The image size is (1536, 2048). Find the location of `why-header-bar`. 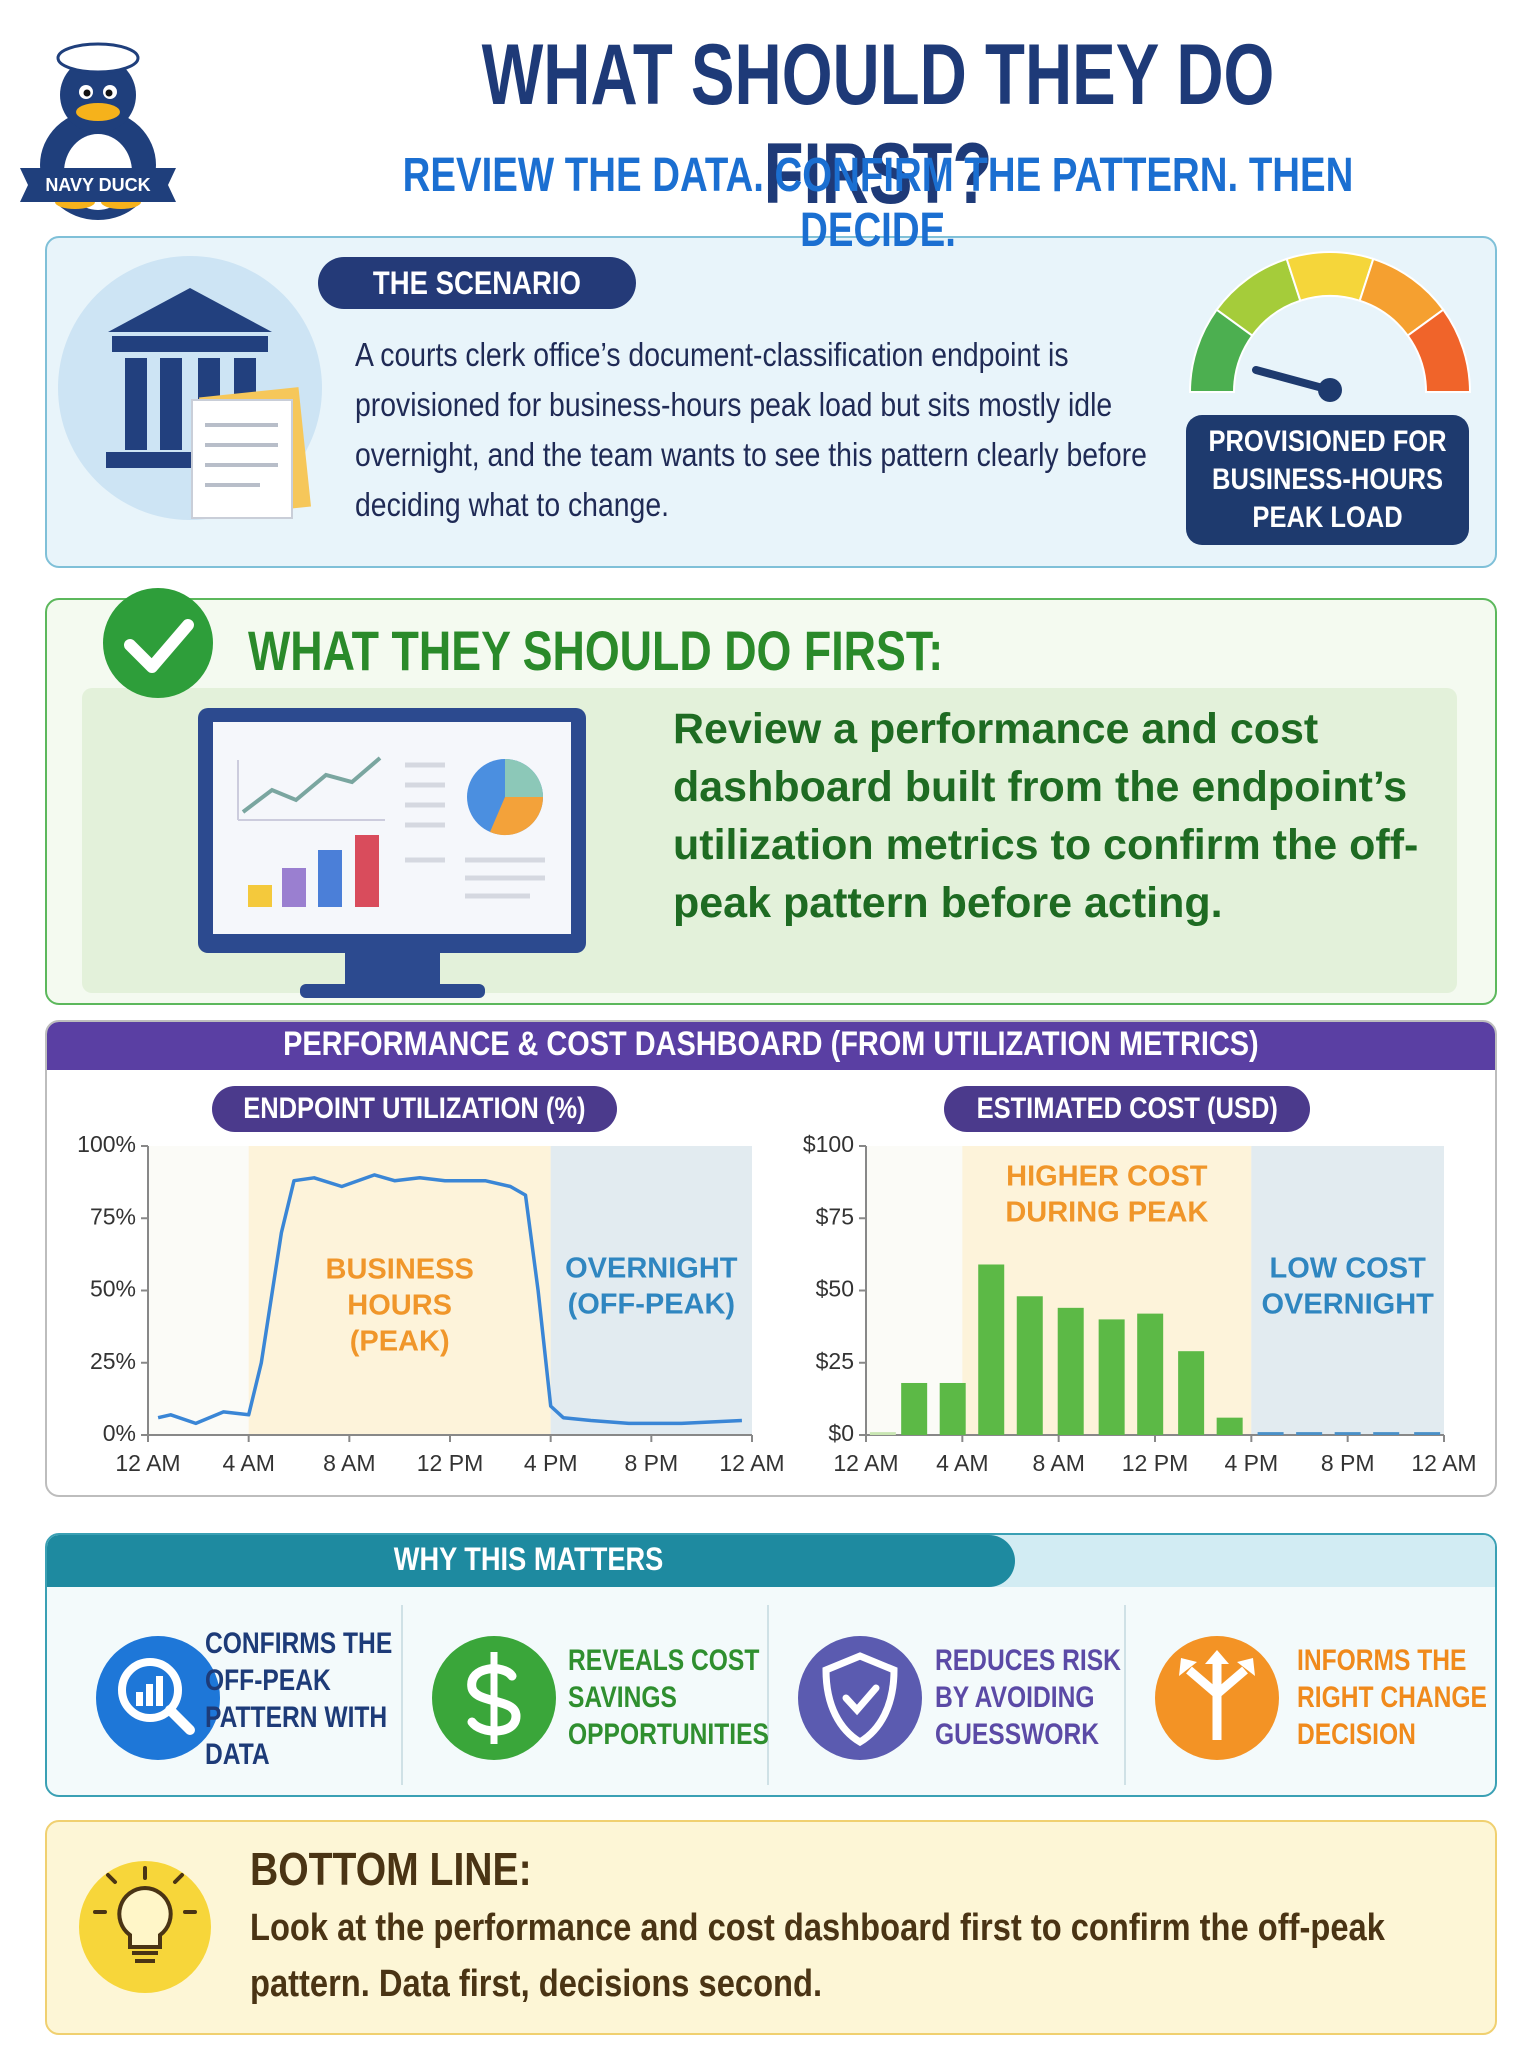

why-header-bar is located at coordinates (771, 1561).